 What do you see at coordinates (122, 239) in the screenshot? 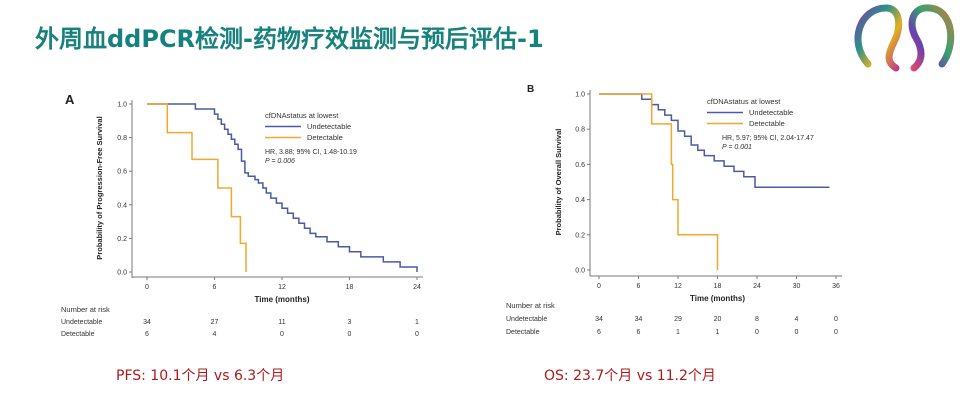
I see `chart-0-y-tick-label: 0.2` at bounding box center [122, 239].